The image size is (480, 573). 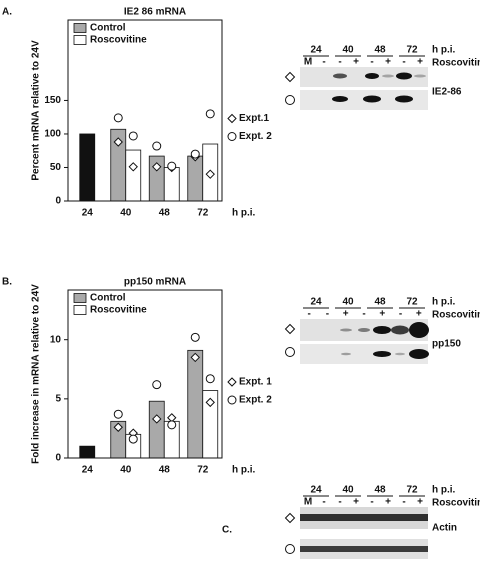 What do you see at coordinates (255, 382) in the screenshot?
I see `legend-label: Expt. 1` at bounding box center [255, 382].